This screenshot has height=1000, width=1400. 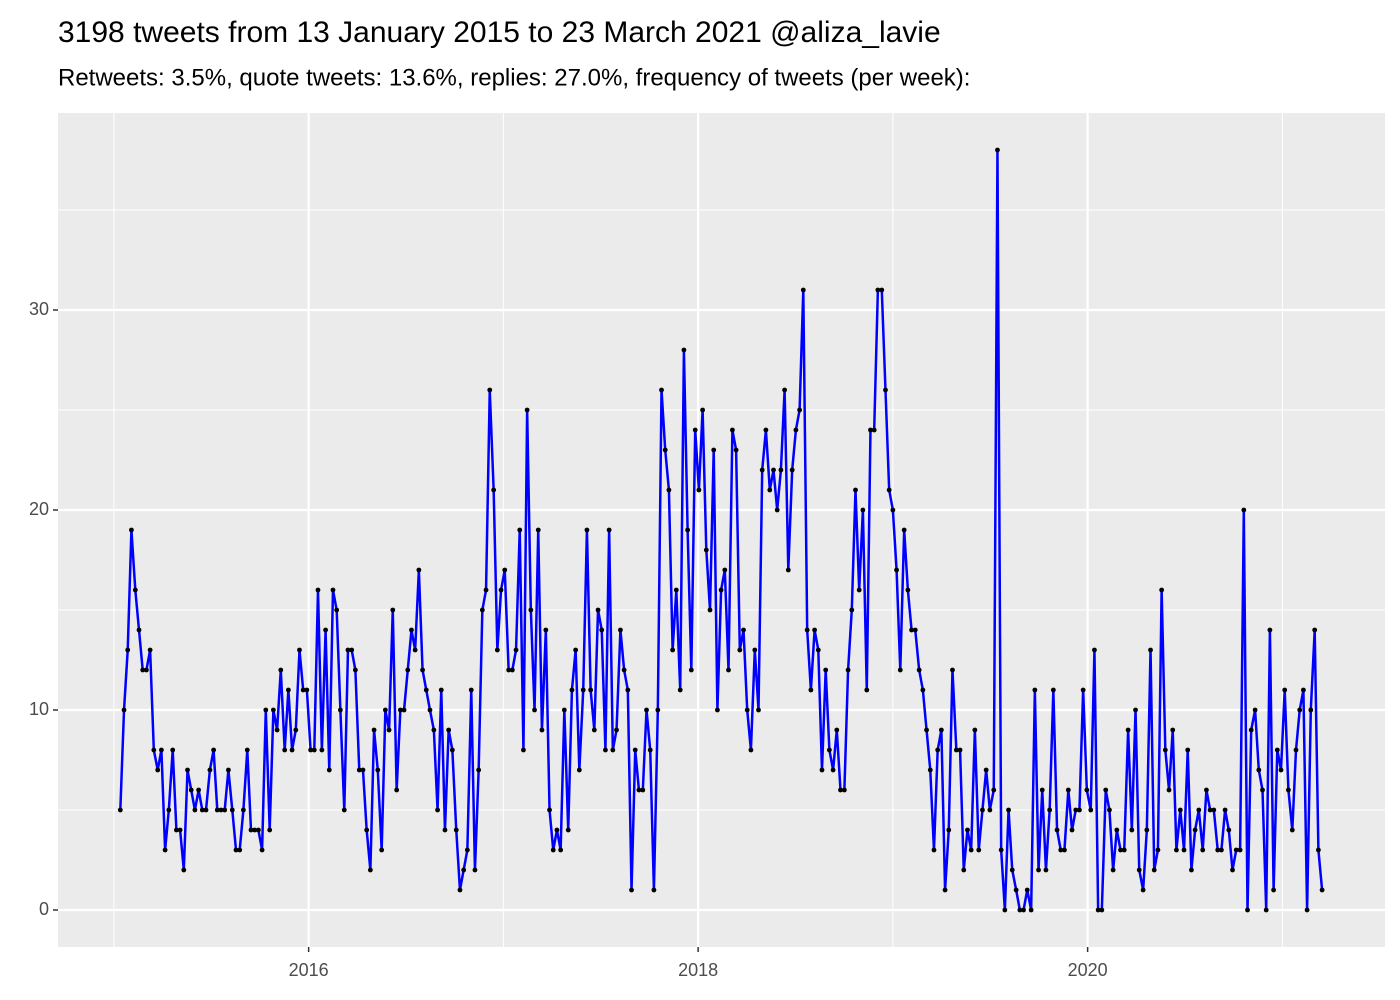 What do you see at coordinates (1088, 970) in the screenshot?
I see `x-tick-label: 2020` at bounding box center [1088, 970].